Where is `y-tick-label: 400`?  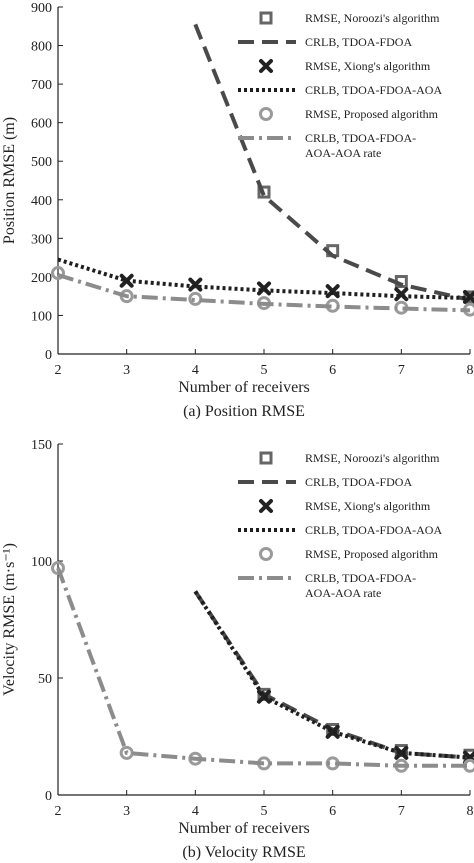 y-tick-label: 400 is located at coordinates (41, 201).